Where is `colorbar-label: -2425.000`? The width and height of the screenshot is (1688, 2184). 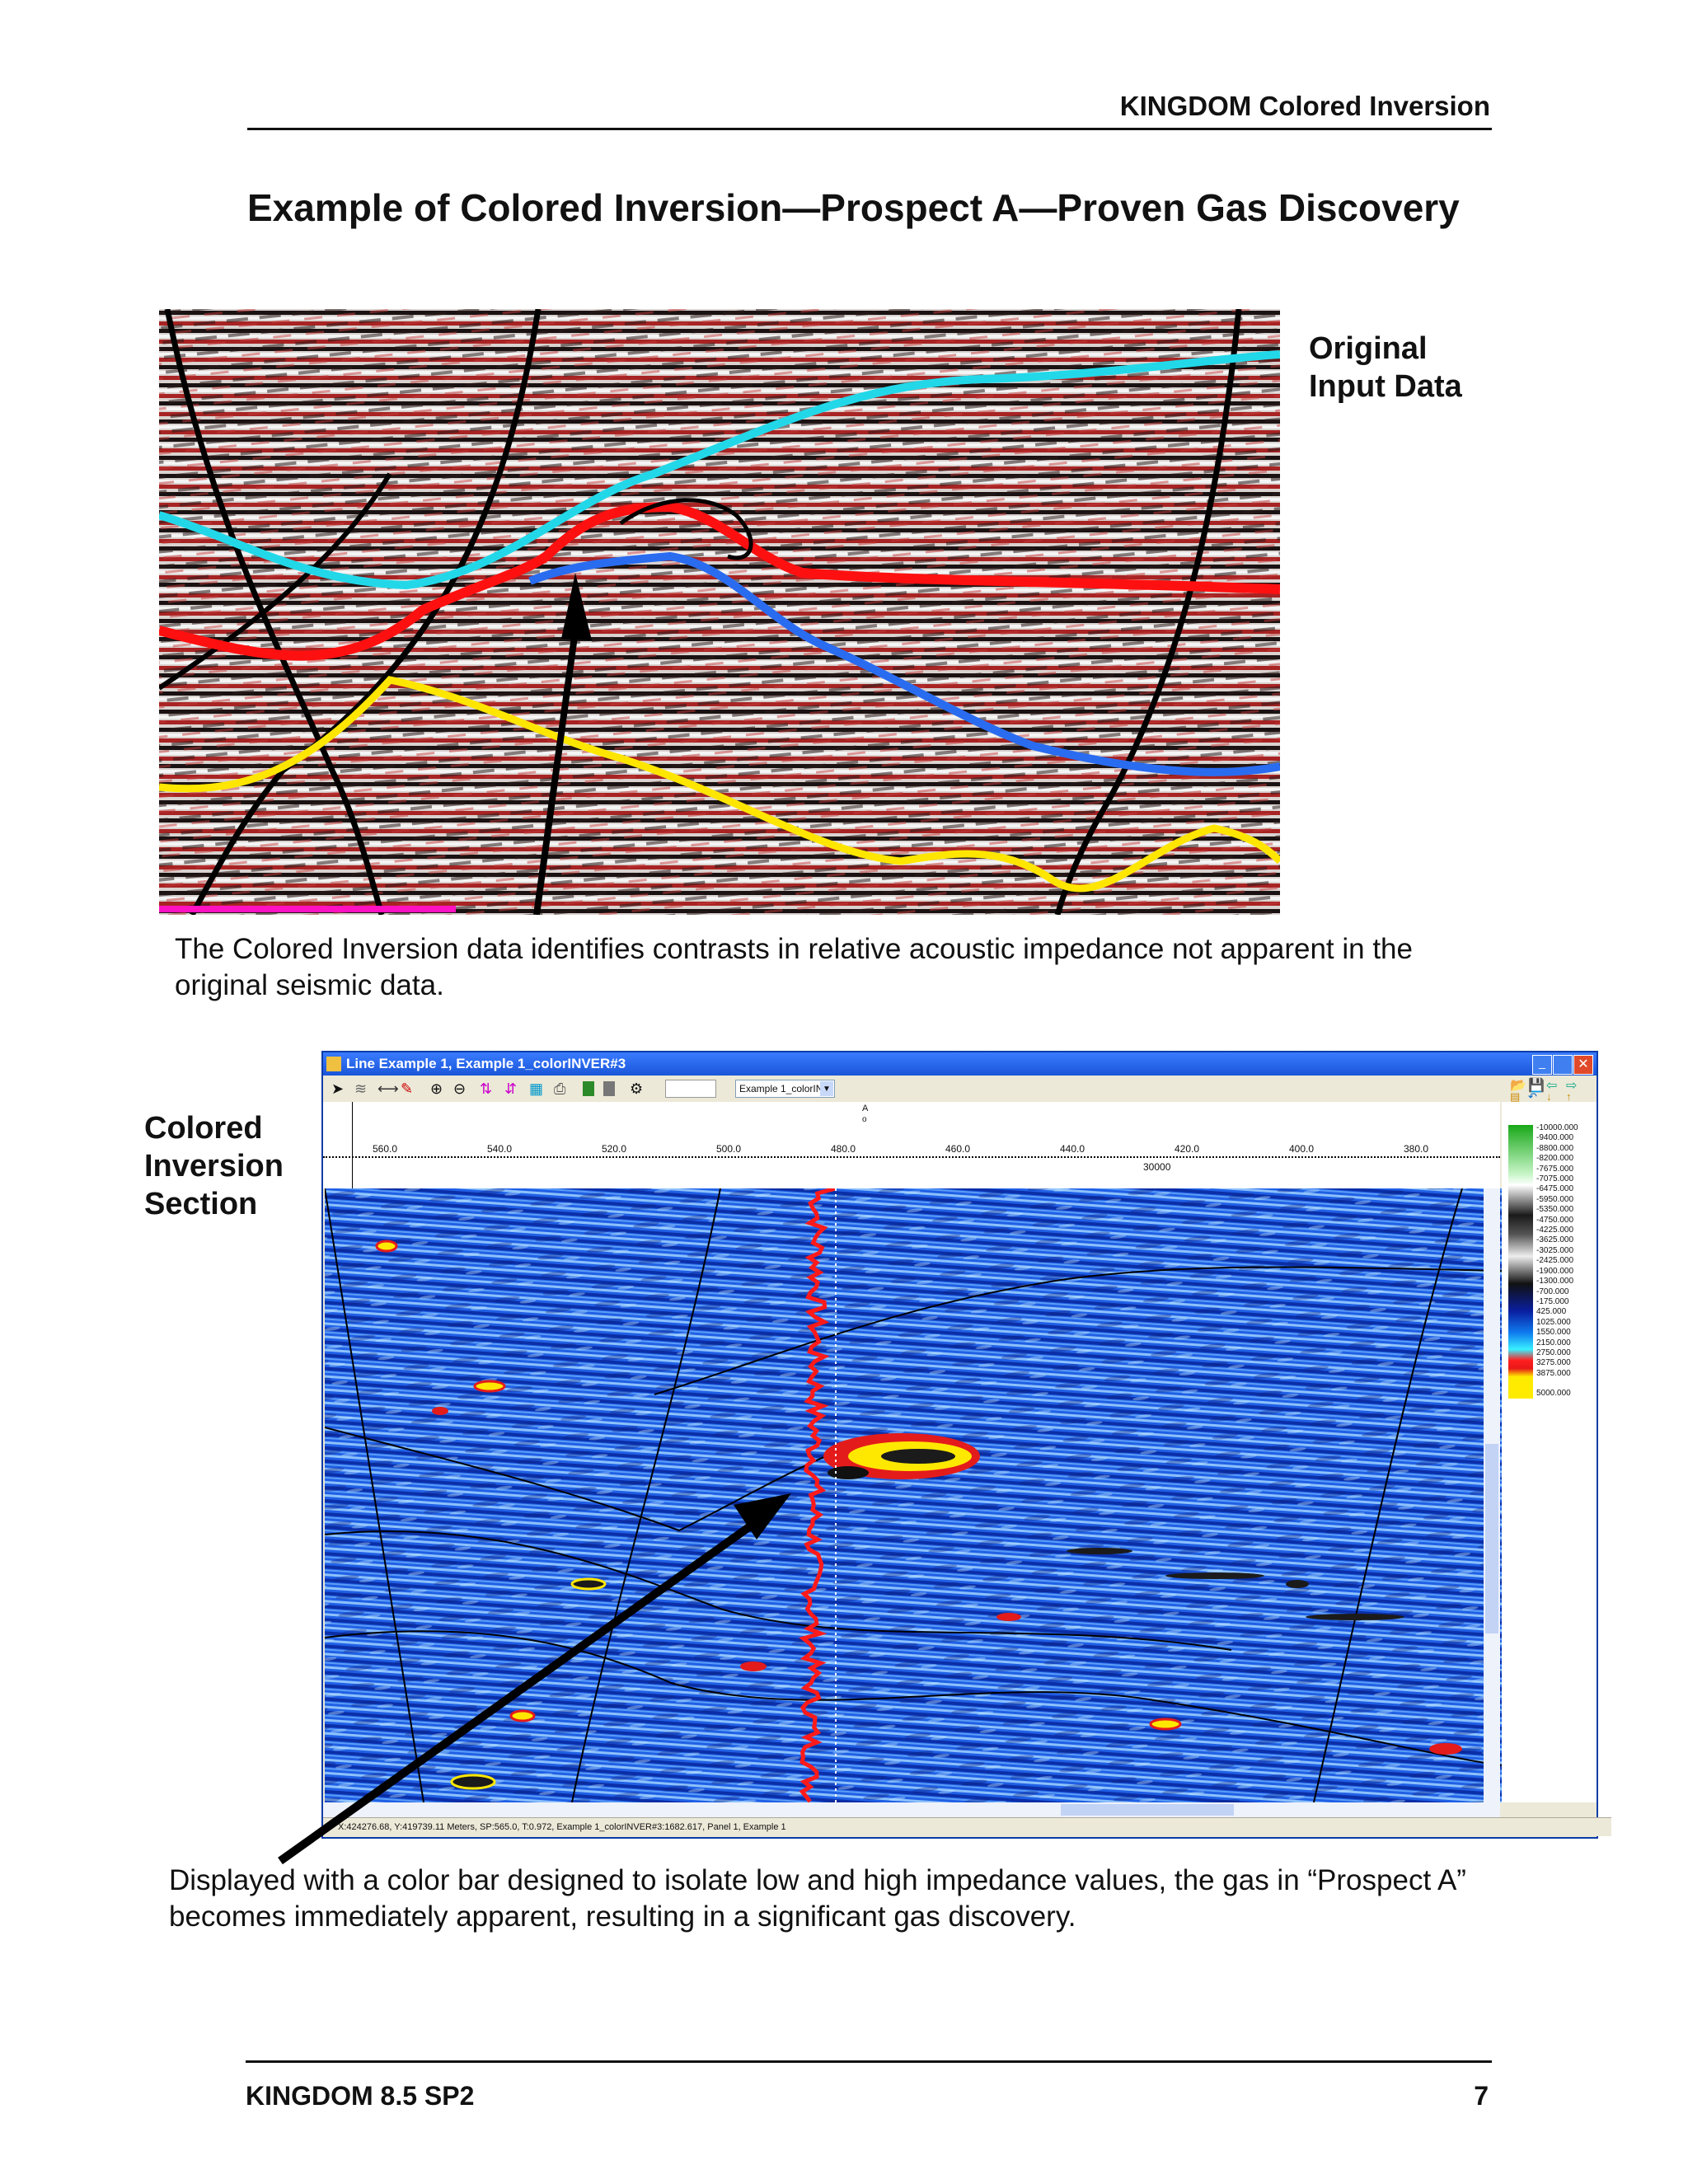 colorbar-label: -2425.000 is located at coordinates (1555, 1261).